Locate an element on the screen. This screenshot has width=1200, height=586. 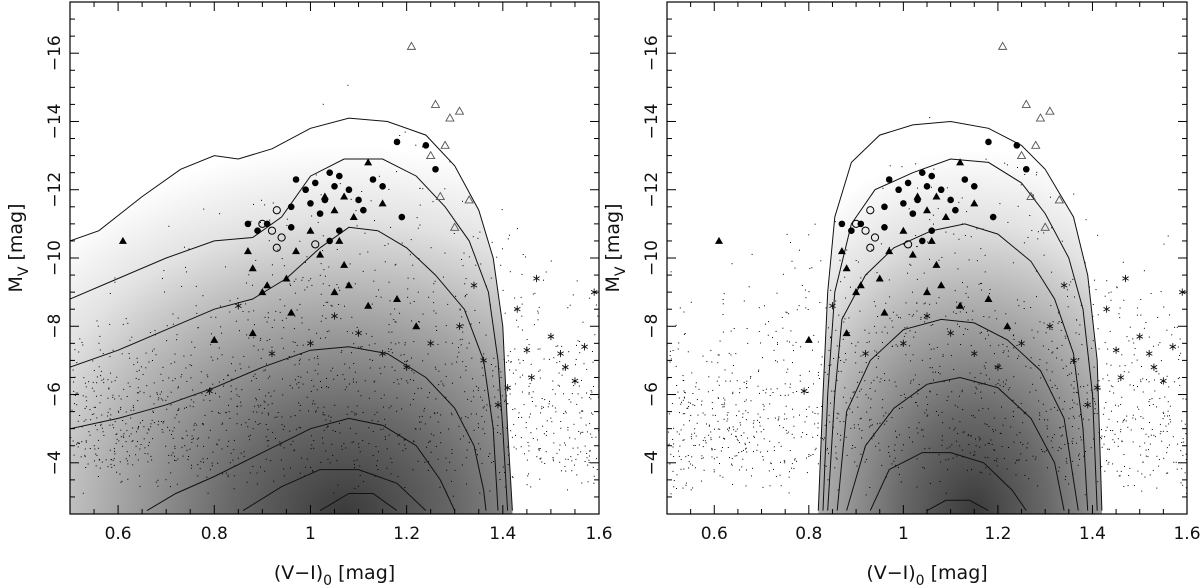
left-open-circle-series is located at coordinates (289, 229).